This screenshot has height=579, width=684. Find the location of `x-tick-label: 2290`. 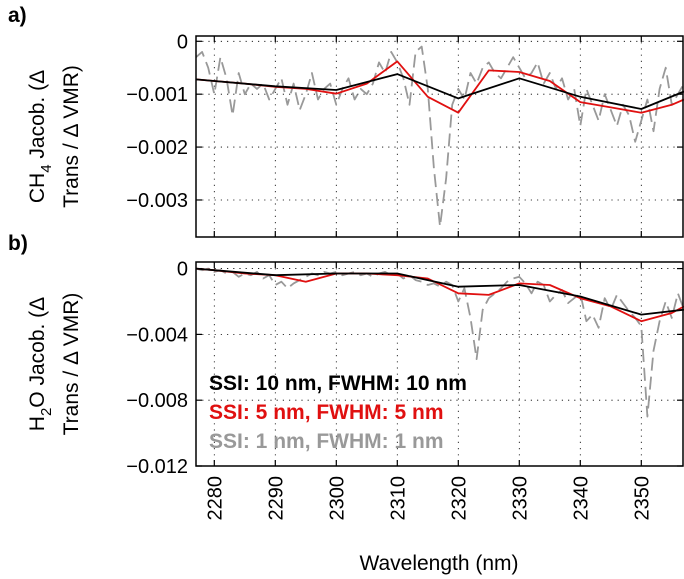

x-tick-label: 2290 is located at coordinates (276, 498).